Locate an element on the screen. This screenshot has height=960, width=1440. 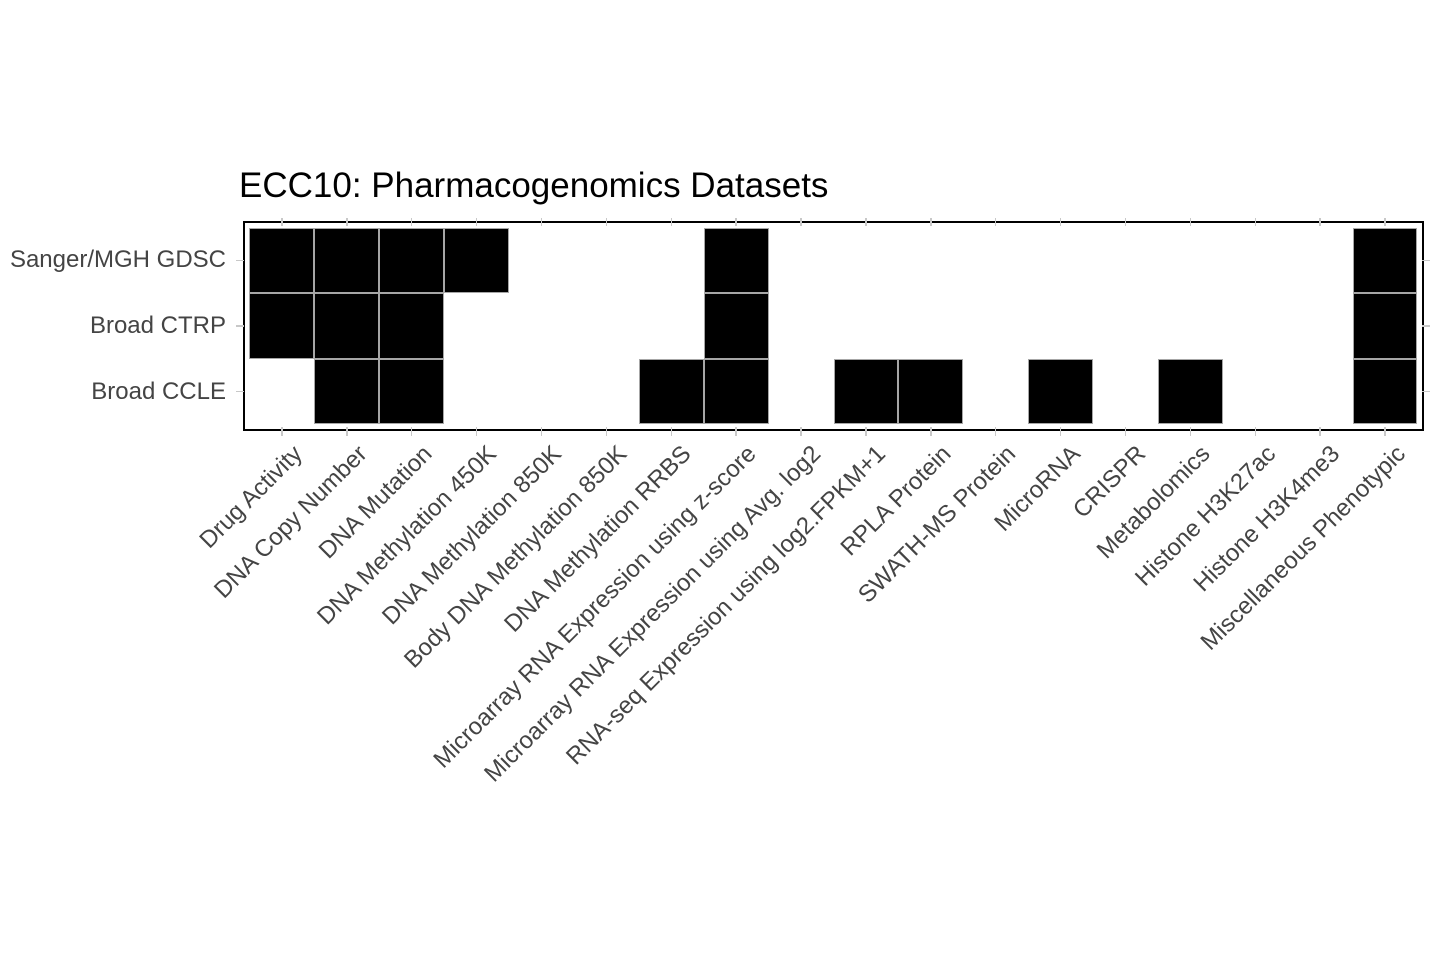
chart-title: ECC10: Pharmacogenomics Datasets is located at coordinates (534, 185).